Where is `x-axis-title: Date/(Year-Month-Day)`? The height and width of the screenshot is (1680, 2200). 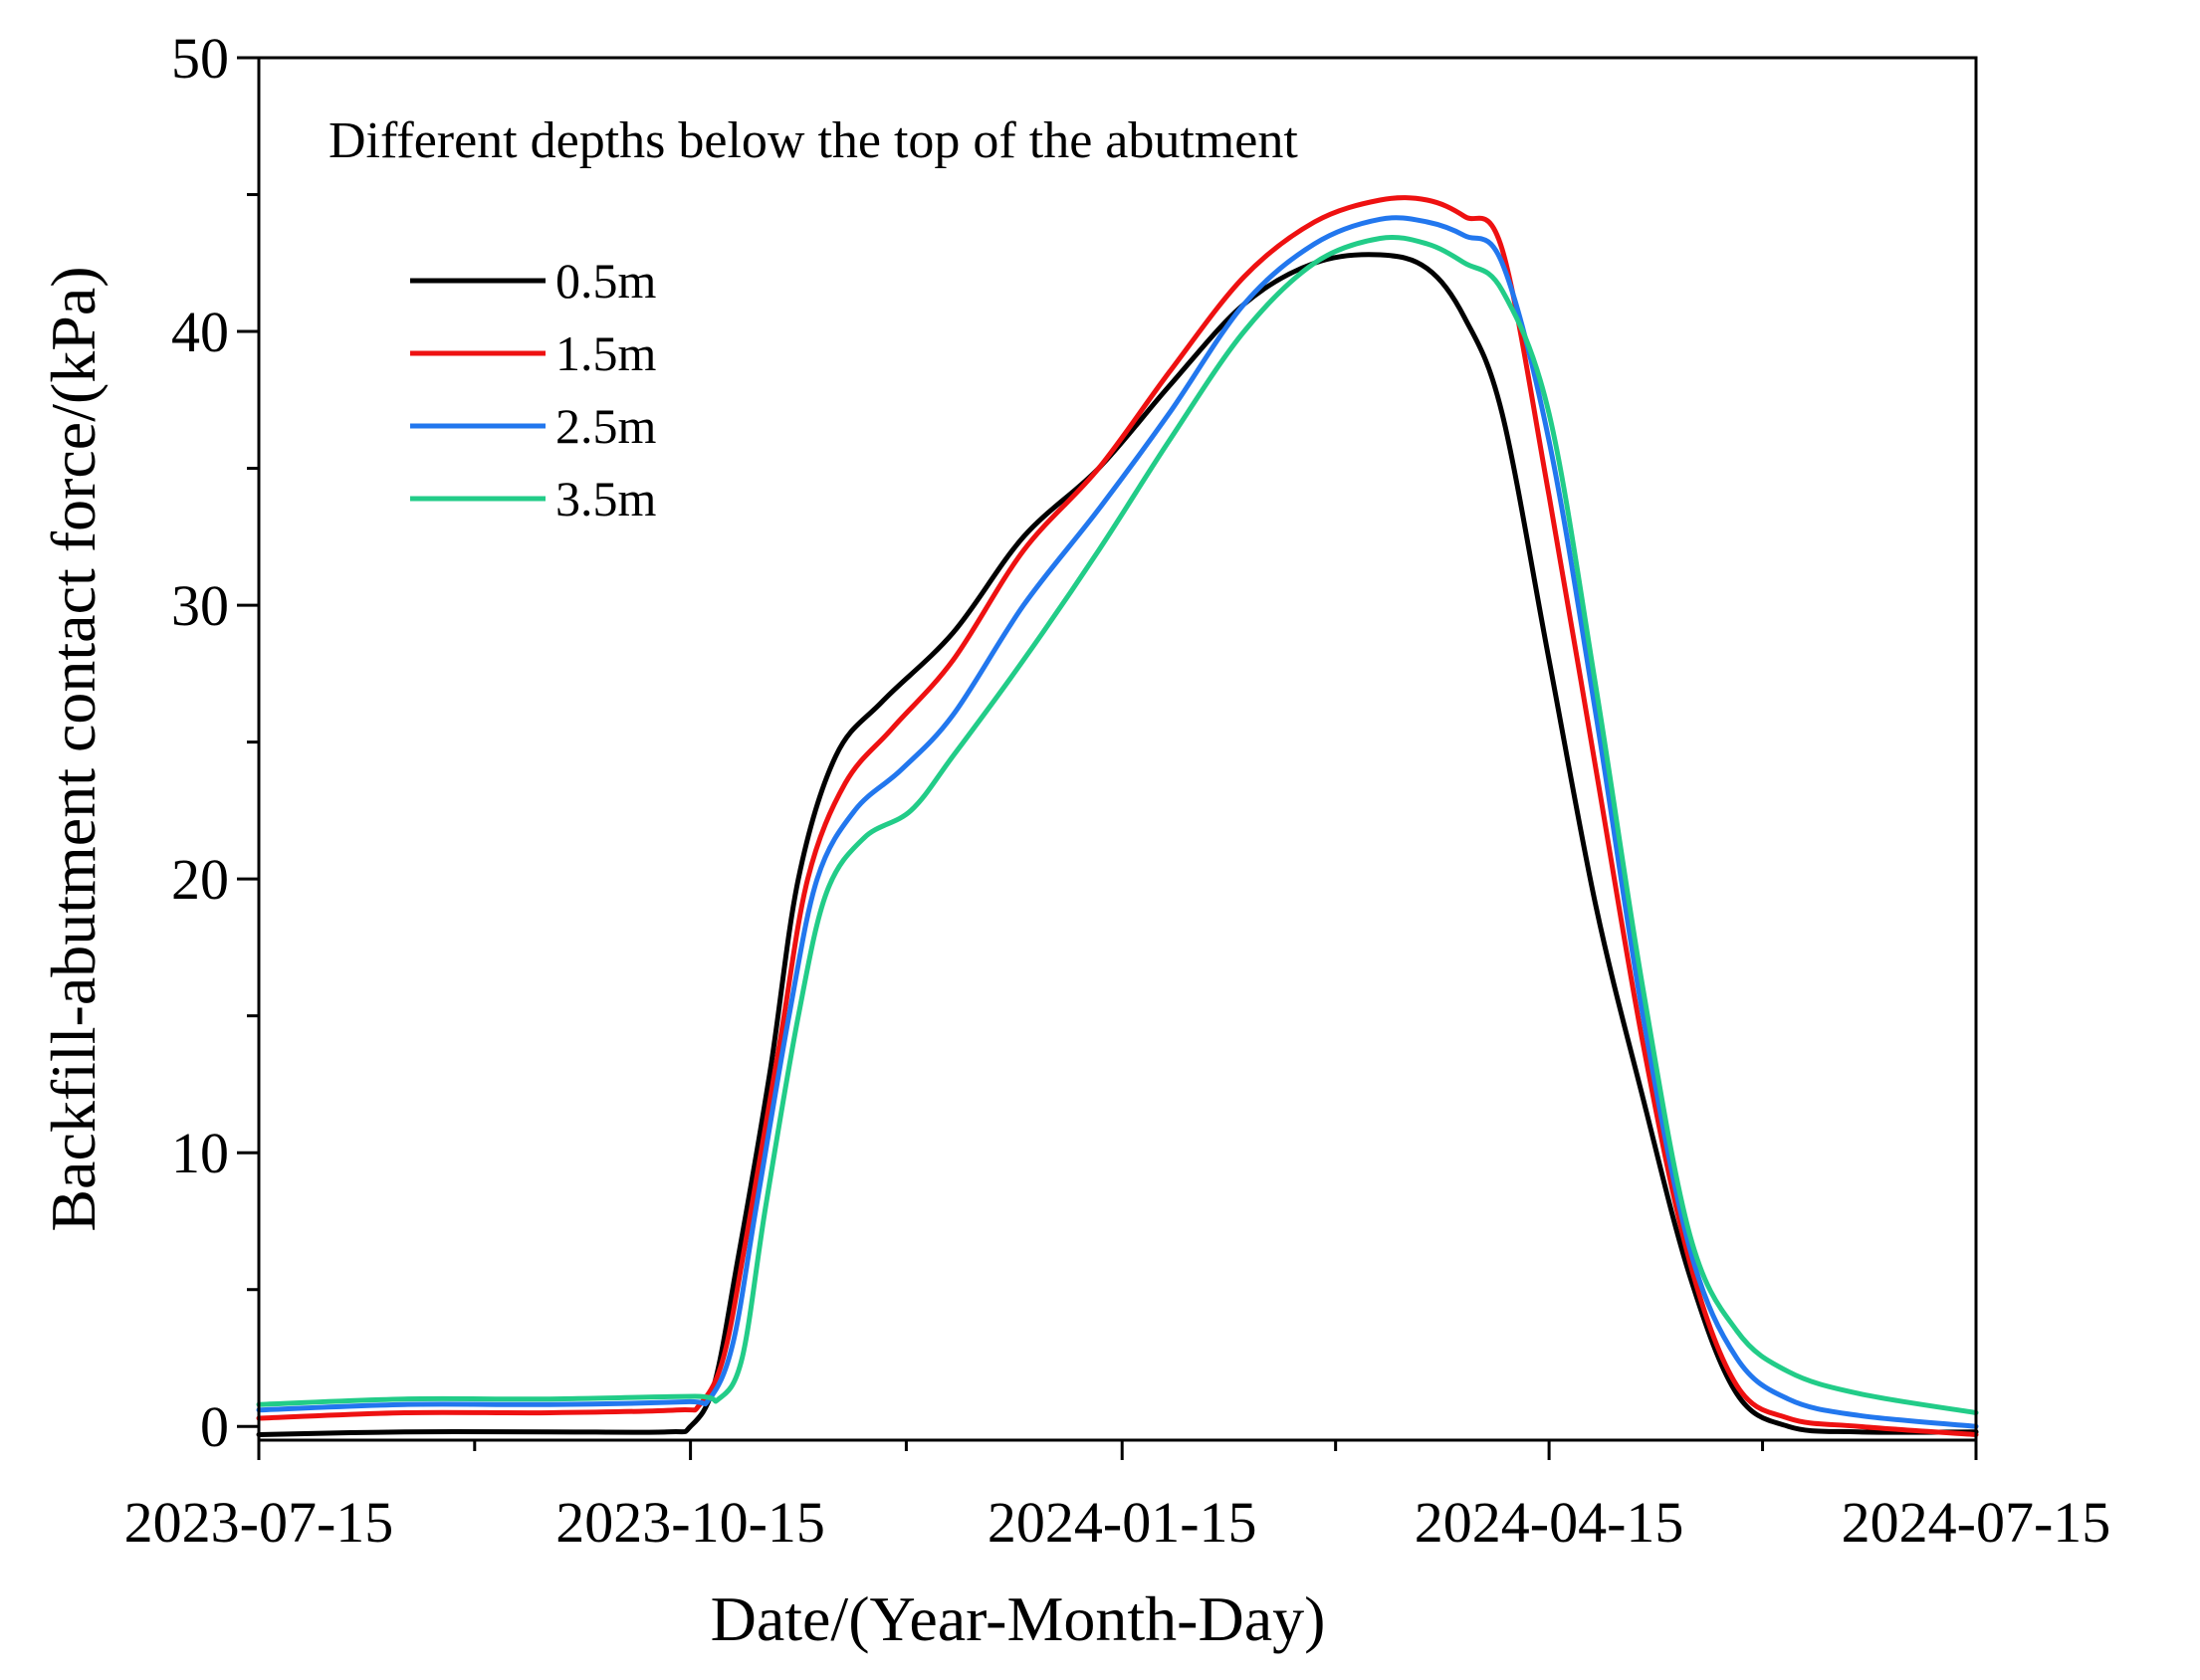 x-axis-title: Date/(Year-Month-Day) is located at coordinates (1019, 1618).